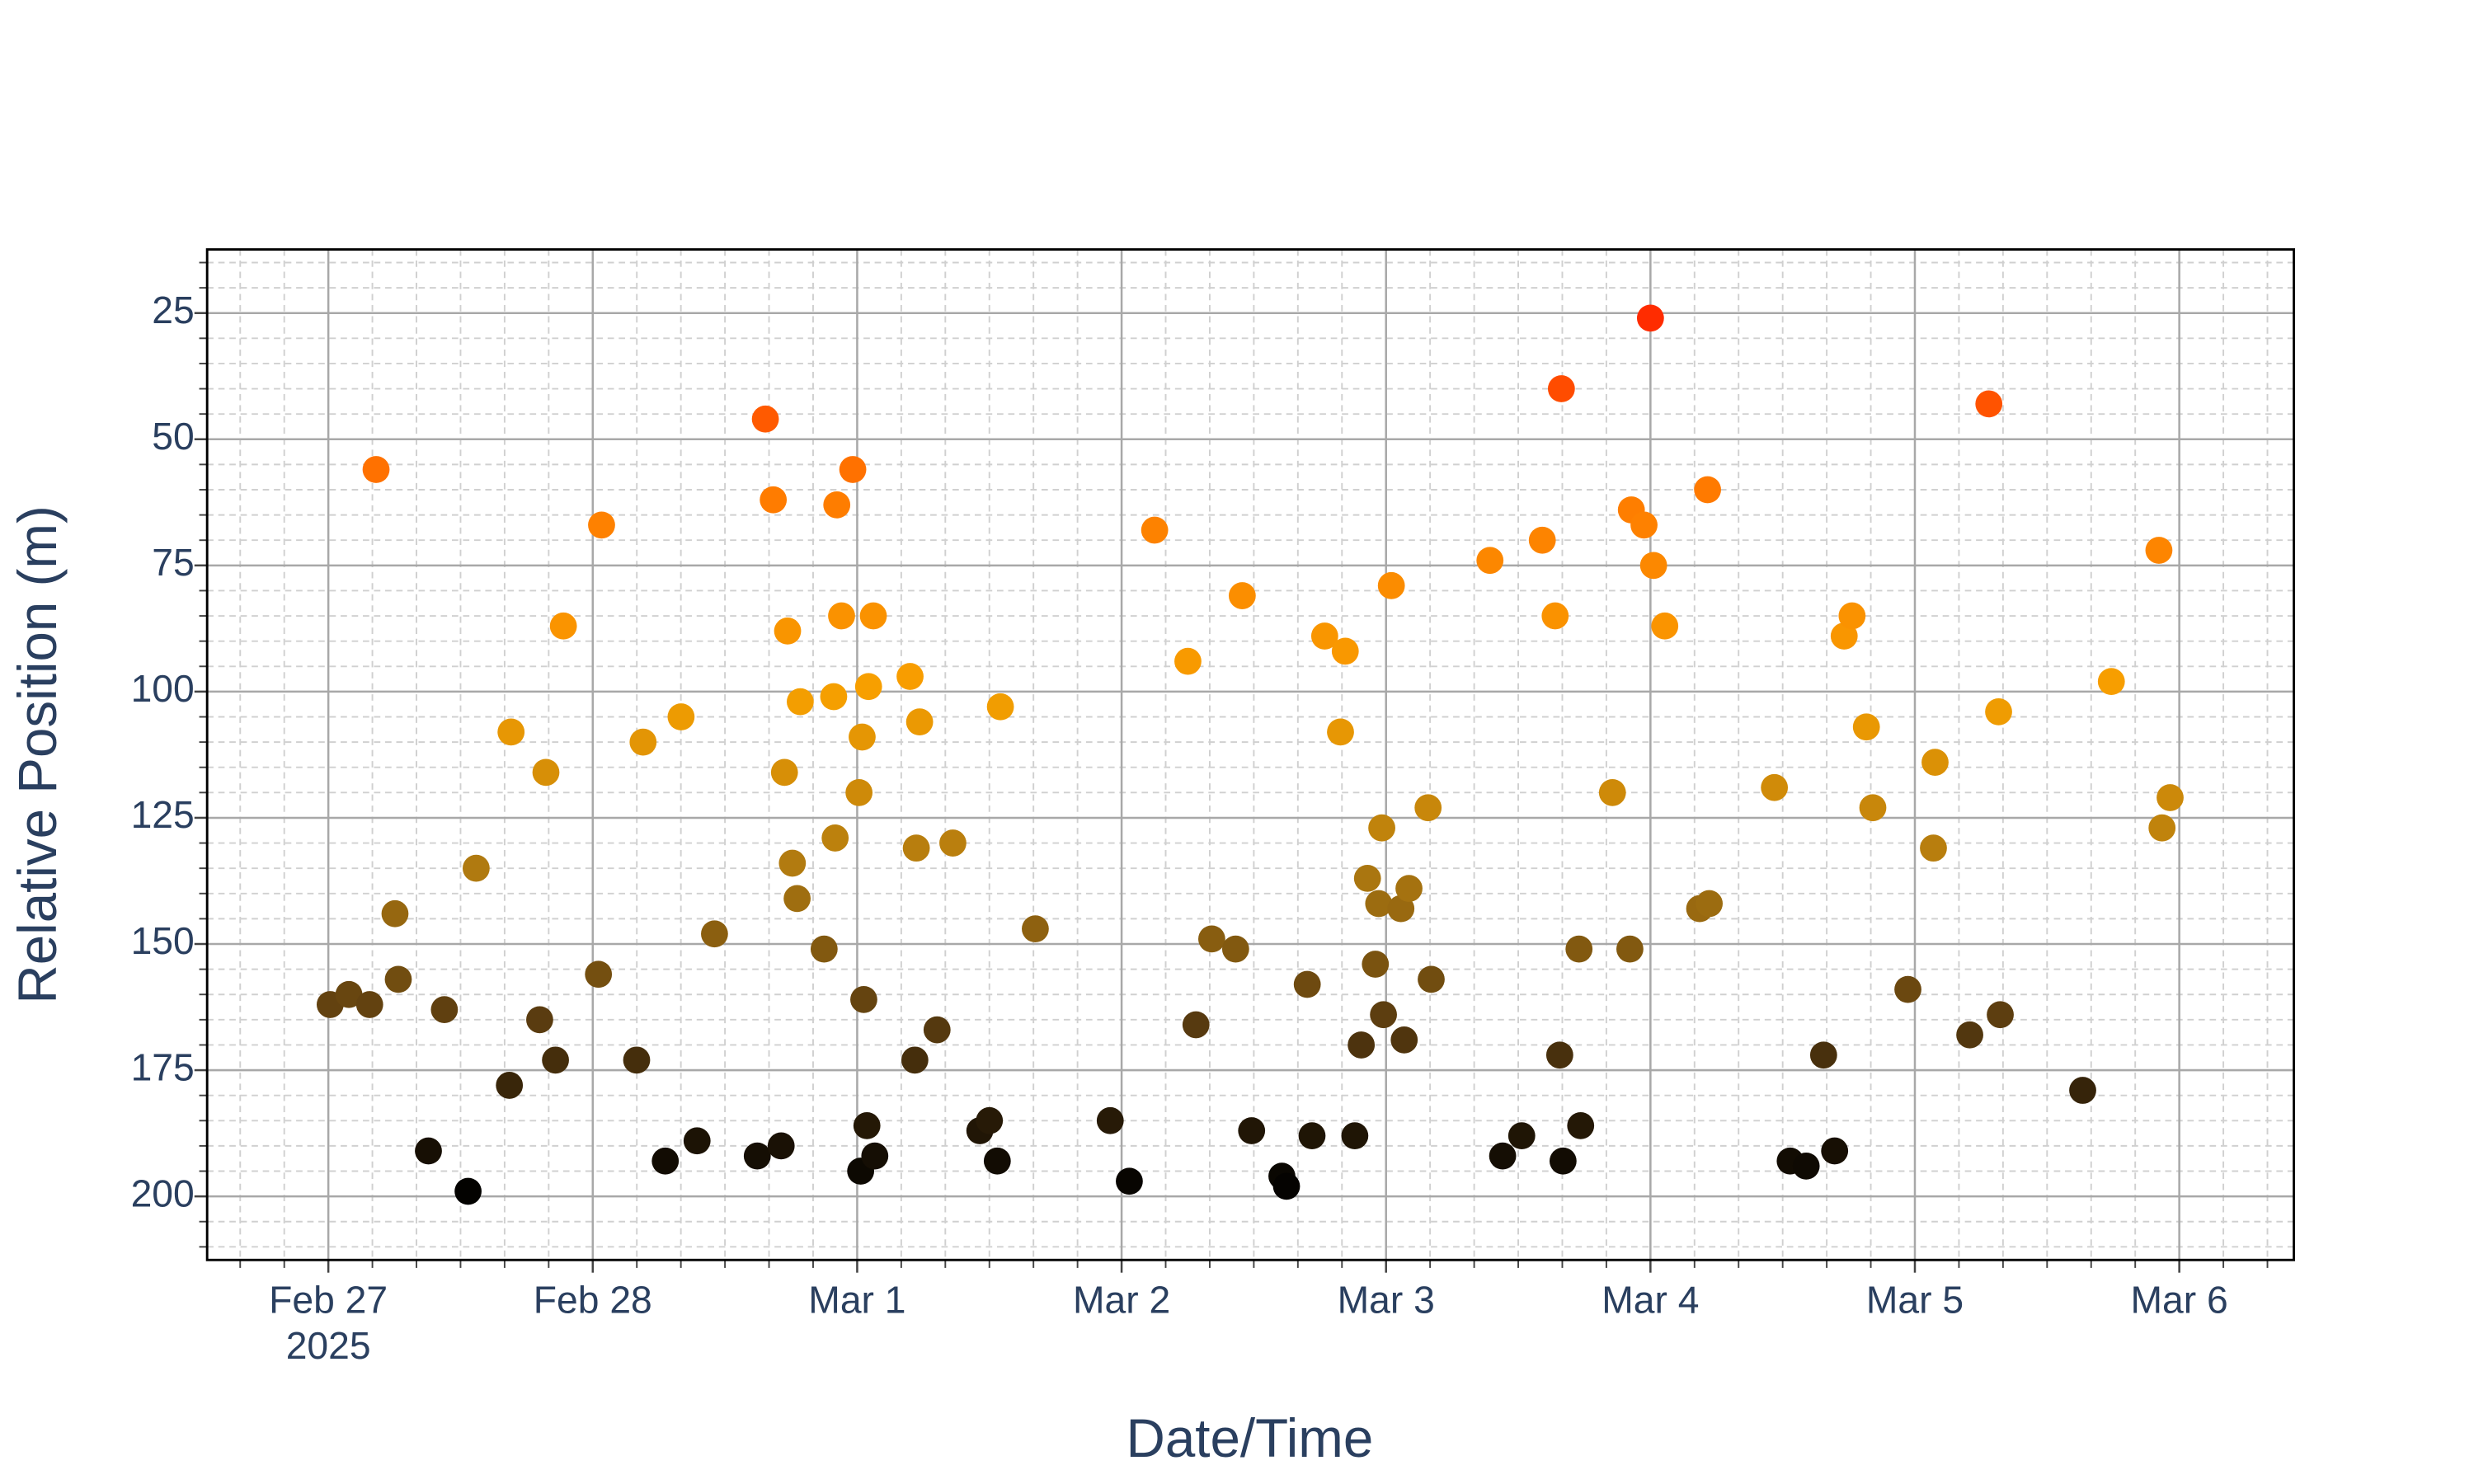 This screenshot has width=2474, height=1484. What do you see at coordinates (163, 814) in the screenshot?
I see `y-tick-label: 125` at bounding box center [163, 814].